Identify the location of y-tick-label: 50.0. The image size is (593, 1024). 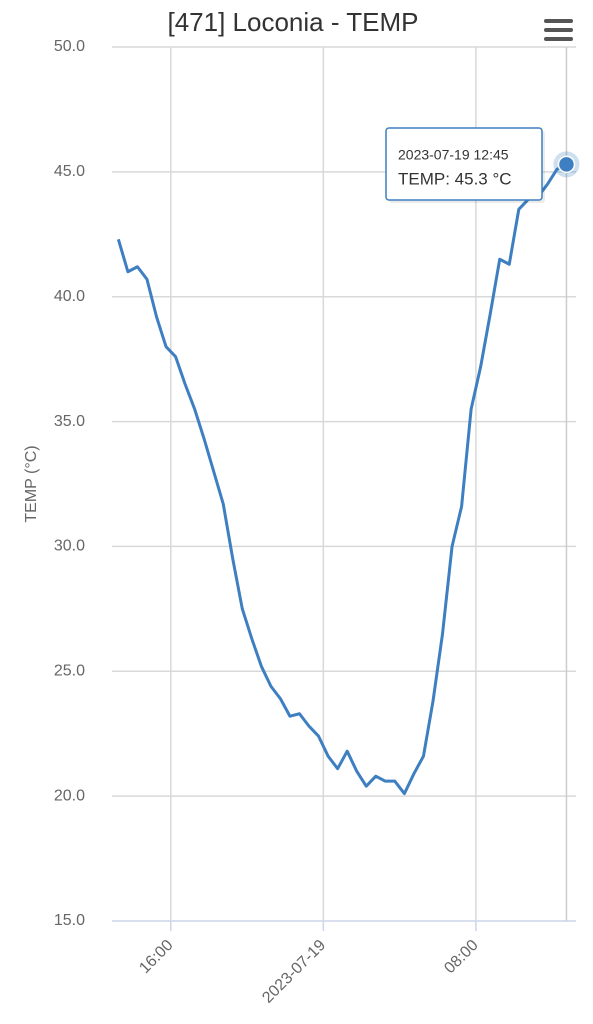
(69, 46).